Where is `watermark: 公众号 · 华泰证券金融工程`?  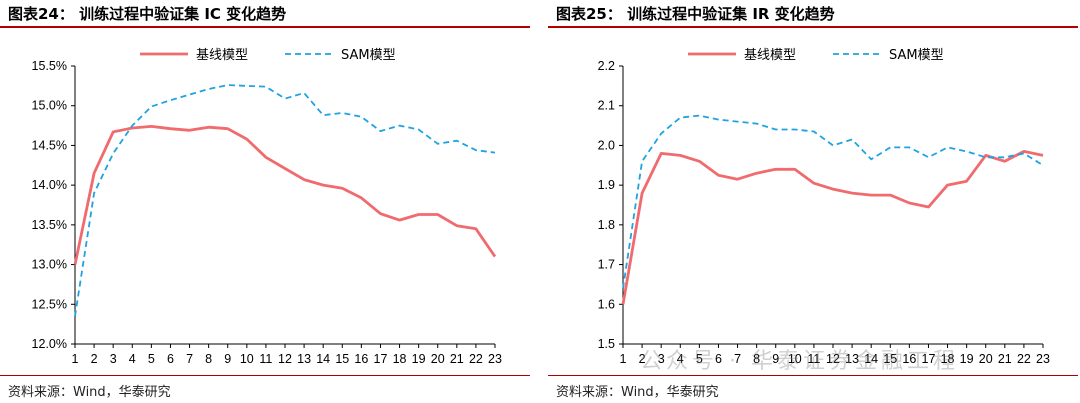 watermark: 公众号 · 华泰证券金融工程 is located at coordinates (799, 361).